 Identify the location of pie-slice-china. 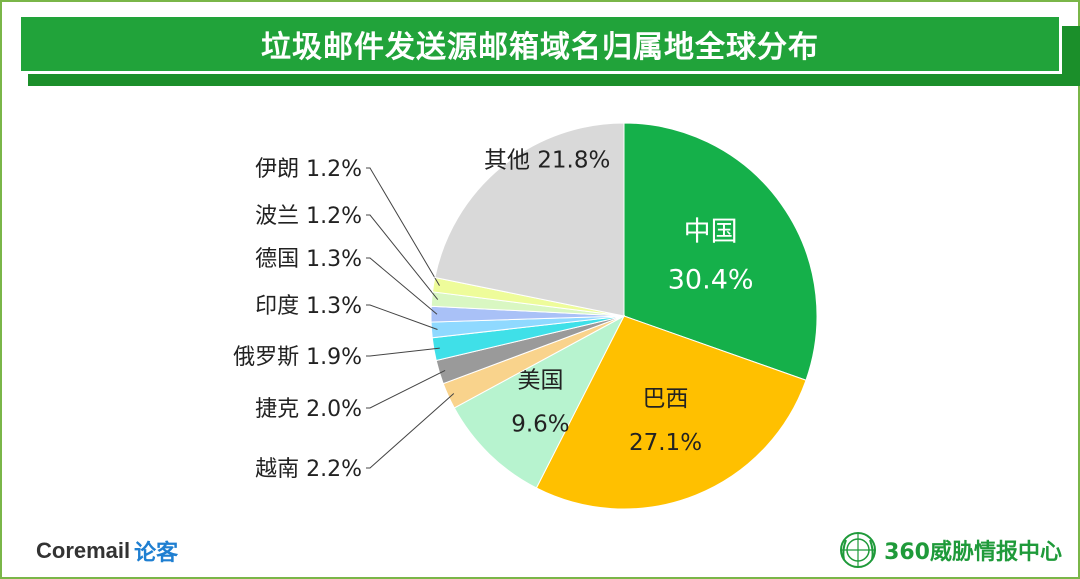
(720, 251).